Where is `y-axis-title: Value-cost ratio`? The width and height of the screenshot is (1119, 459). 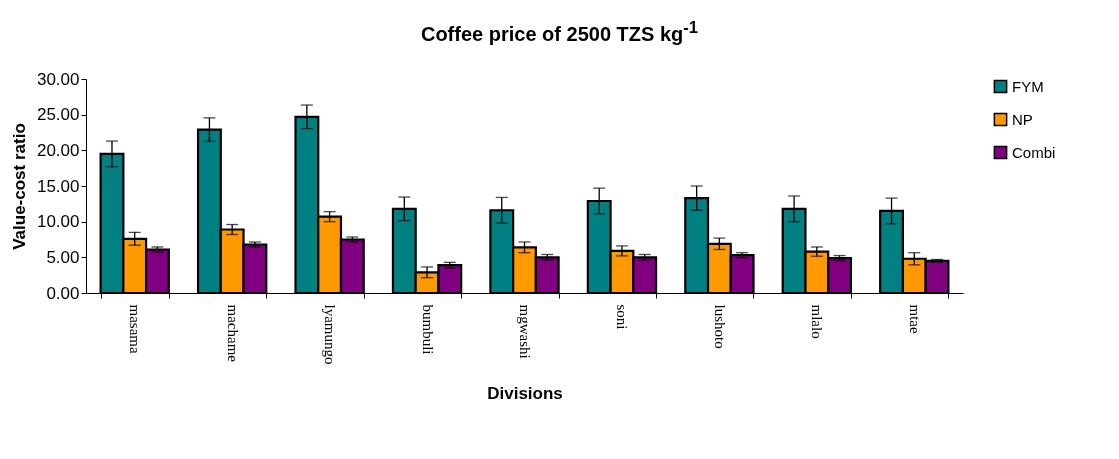 y-axis-title: Value-cost ratio is located at coordinates (19, 186).